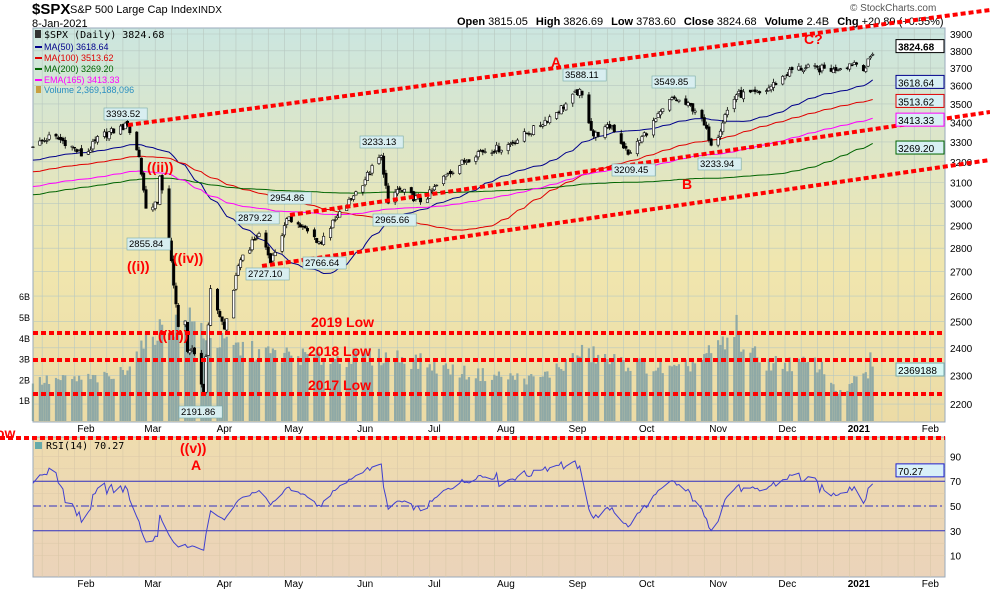  What do you see at coordinates (784, 22) in the screenshot?
I see `quote-label-volume: Volume` at bounding box center [784, 22].